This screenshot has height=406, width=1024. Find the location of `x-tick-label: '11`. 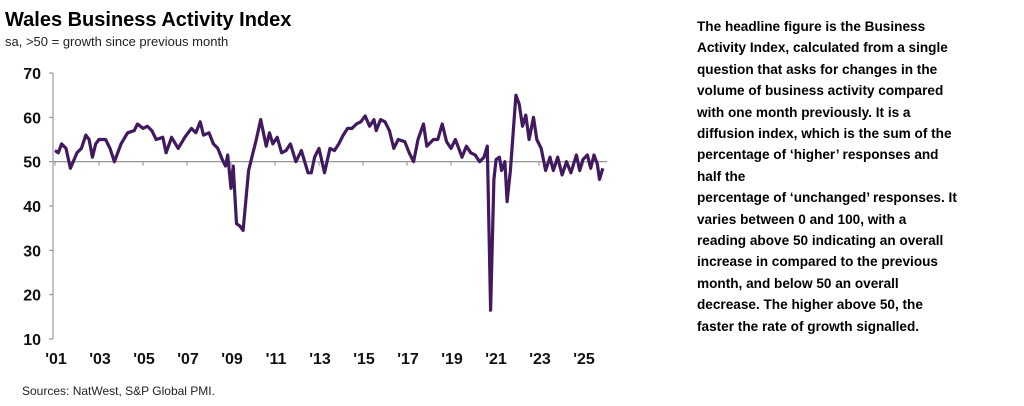

x-tick-label: '11 is located at coordinates (276, 359).